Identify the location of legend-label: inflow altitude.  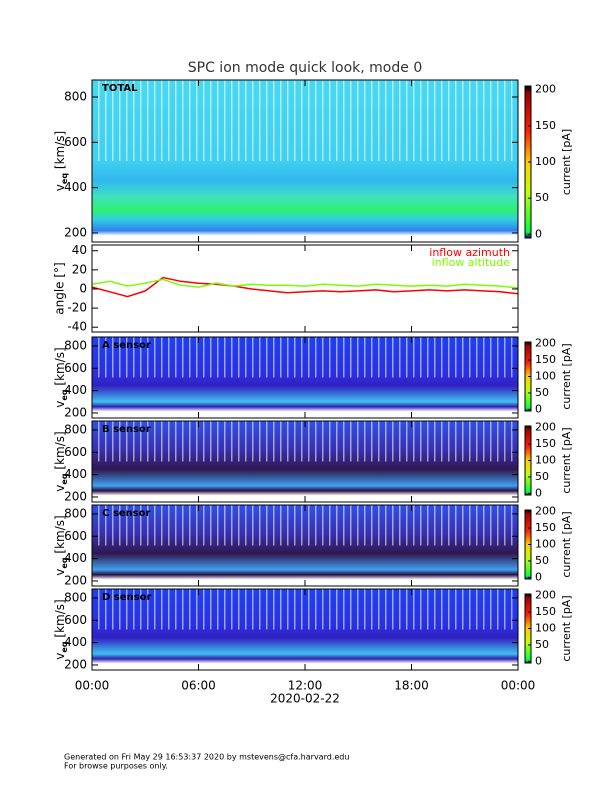
(471, 262).